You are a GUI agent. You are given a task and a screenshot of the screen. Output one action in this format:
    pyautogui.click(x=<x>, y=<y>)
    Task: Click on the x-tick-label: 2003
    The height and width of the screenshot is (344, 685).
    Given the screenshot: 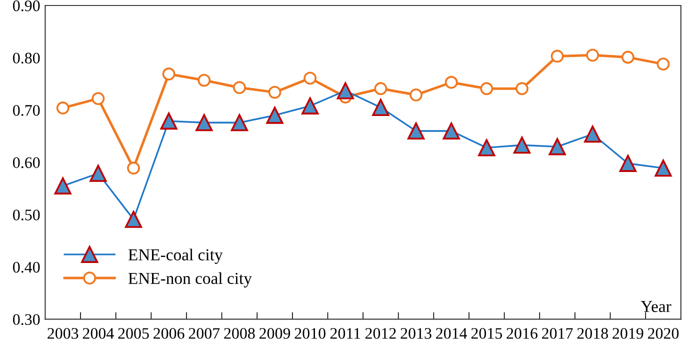 What is the action you would take?
    pyautogui.click(x=63, y=333)
    